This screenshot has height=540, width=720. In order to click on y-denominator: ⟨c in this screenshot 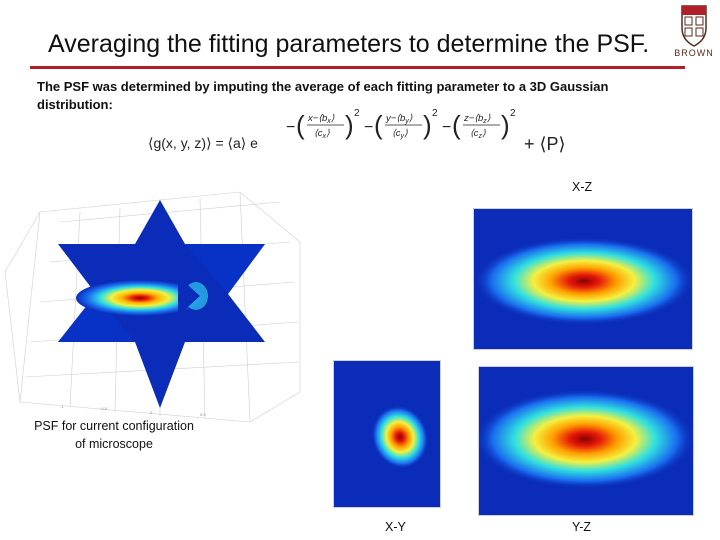, I will do `click(396, 133)`.